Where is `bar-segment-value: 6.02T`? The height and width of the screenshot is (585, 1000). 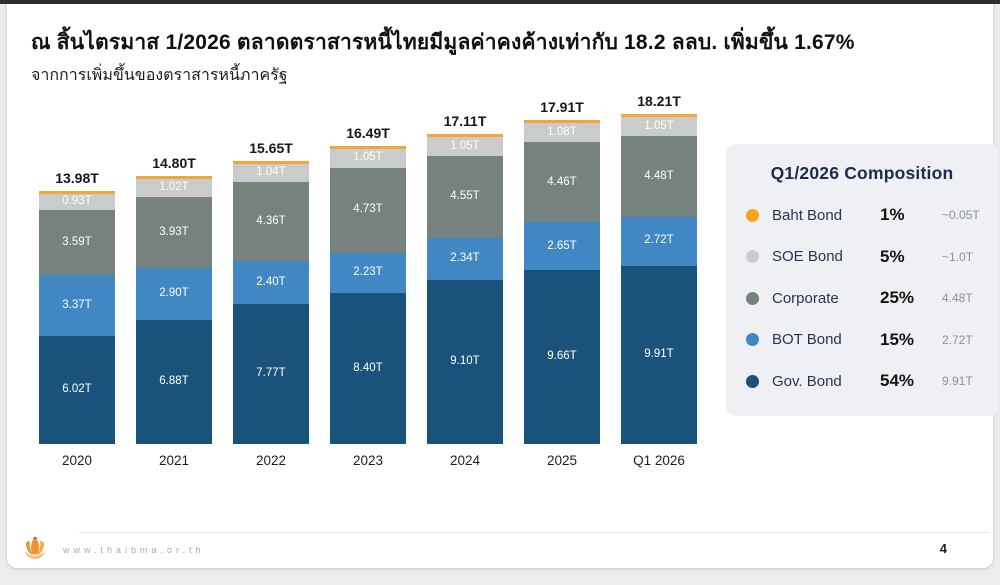
bar-segment-value: 6.02T is located at coordinates (77, 389).